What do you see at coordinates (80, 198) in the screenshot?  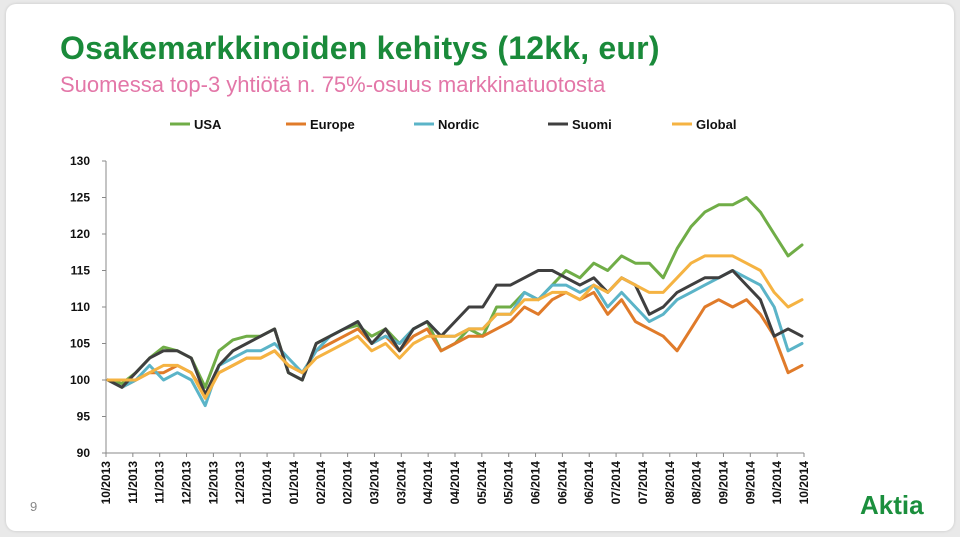 I see `y-tick-label: 125` at bounding box center [80, 198].